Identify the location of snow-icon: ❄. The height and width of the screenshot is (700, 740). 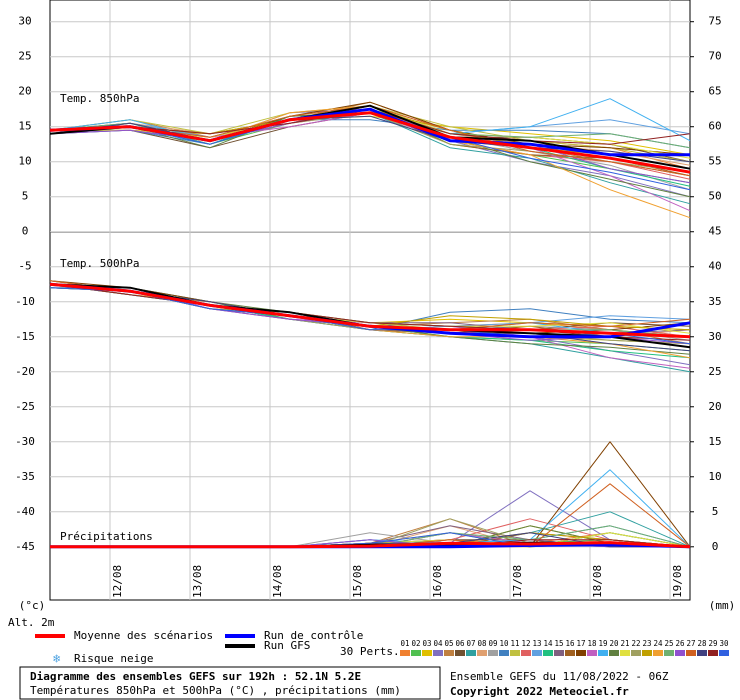
(56, 659).